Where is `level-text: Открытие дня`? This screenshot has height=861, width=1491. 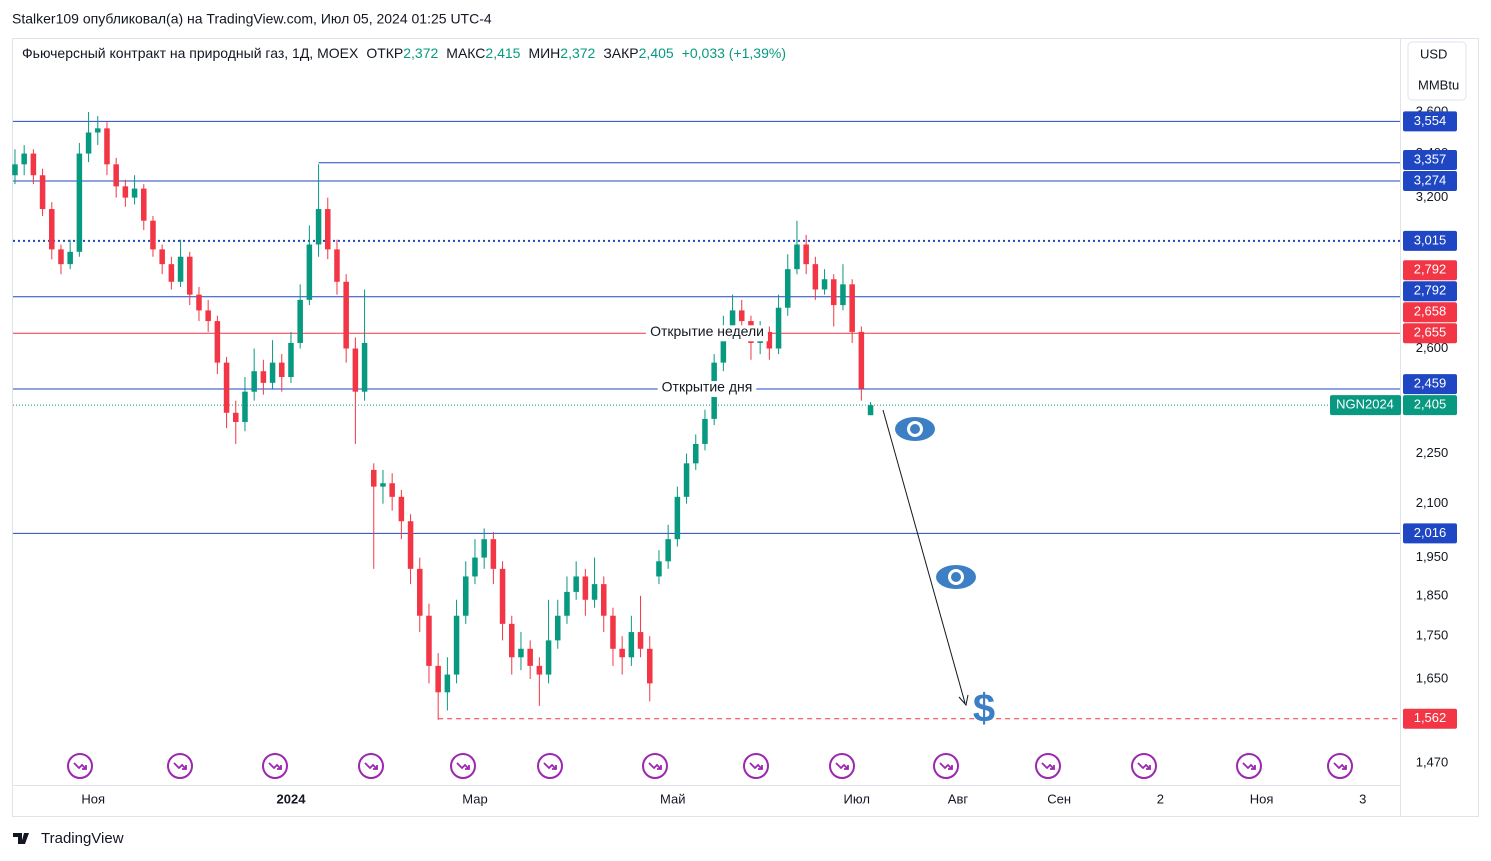
level-text: Открытие дня is located at coordinates (707, 387).